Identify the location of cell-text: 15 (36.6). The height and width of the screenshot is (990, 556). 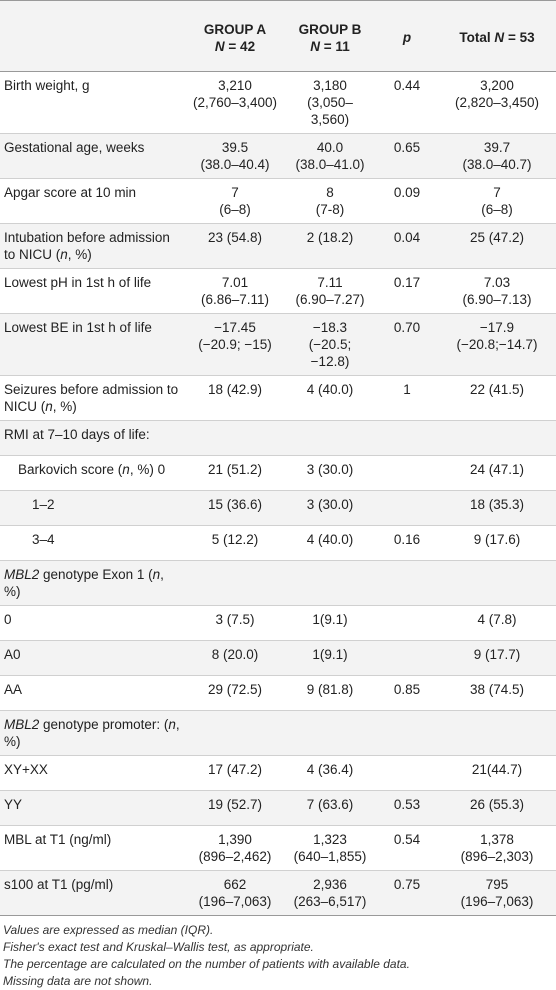
(235, 504).